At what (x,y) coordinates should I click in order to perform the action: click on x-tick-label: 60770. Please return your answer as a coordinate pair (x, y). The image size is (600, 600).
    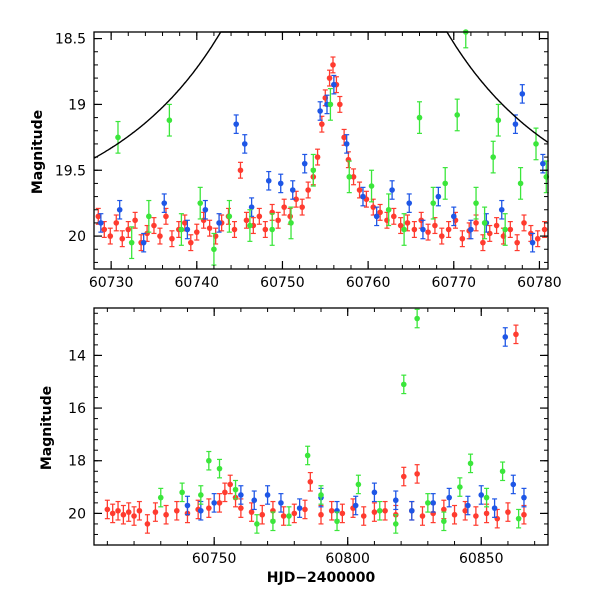
    Looking at the image, I should click on (454, 283).